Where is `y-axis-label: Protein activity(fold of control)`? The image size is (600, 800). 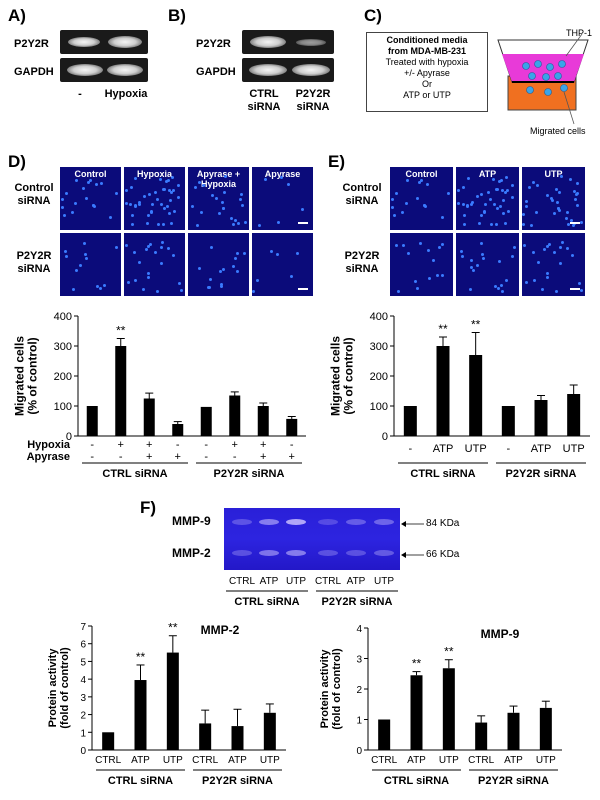
y-axis-label: Protein activity(fold of control) is located at coordinates (331, 689).